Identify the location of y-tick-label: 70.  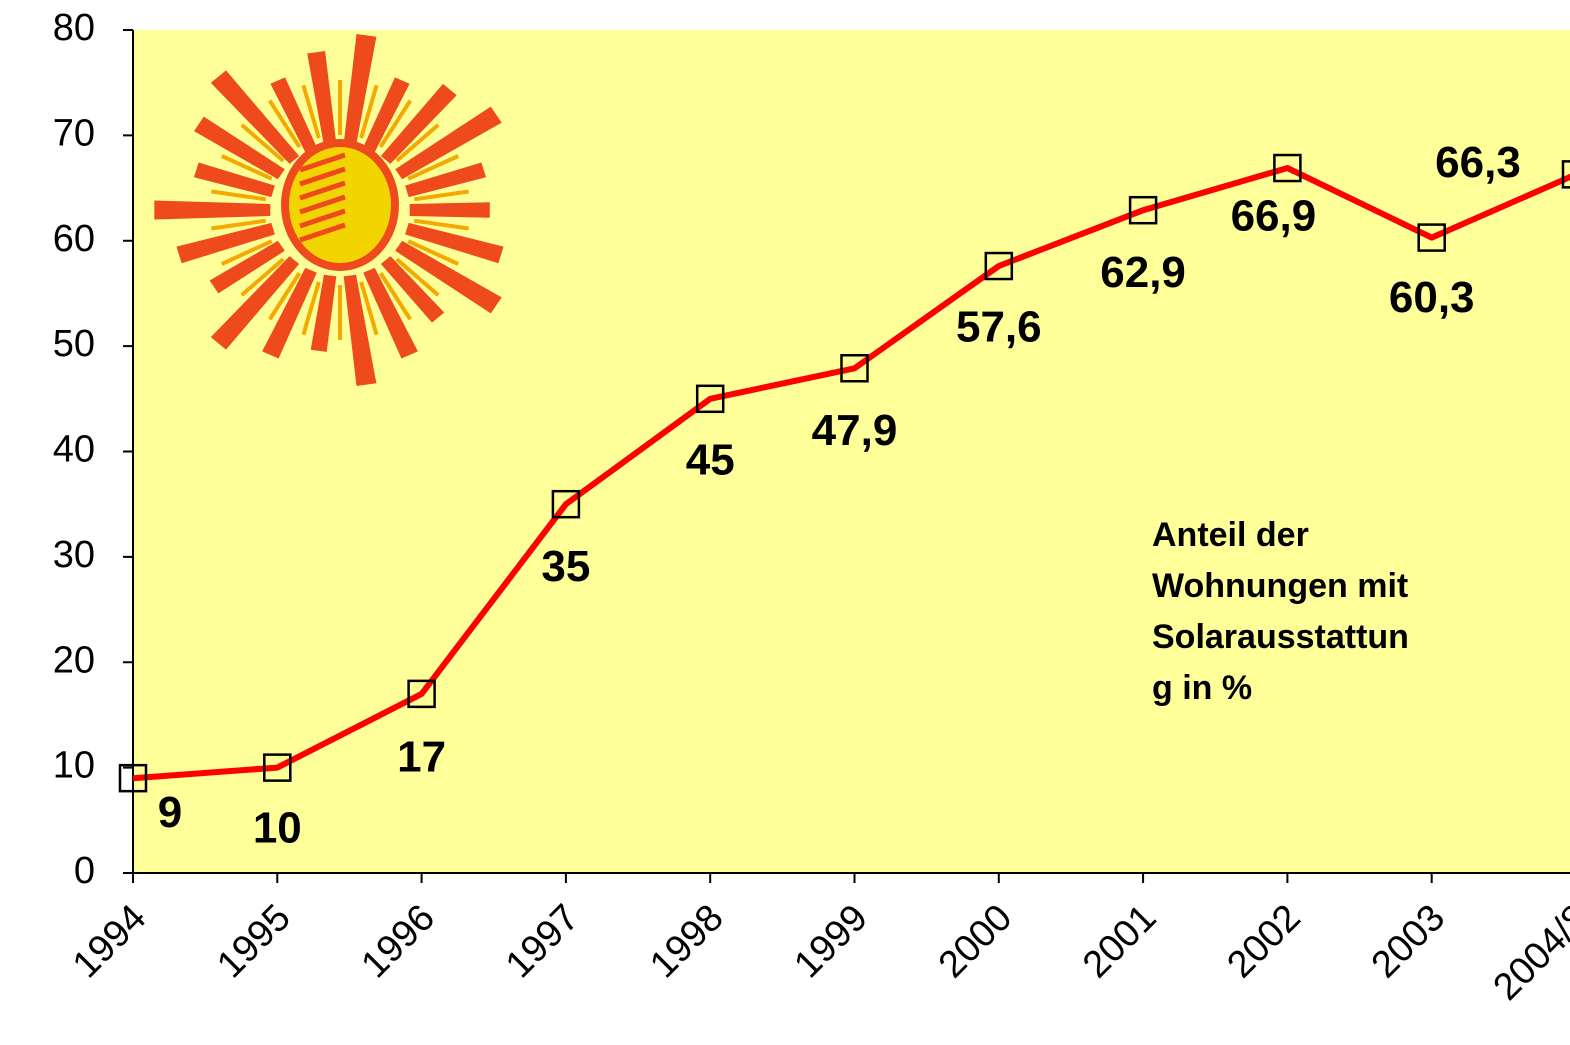
(74, 133).